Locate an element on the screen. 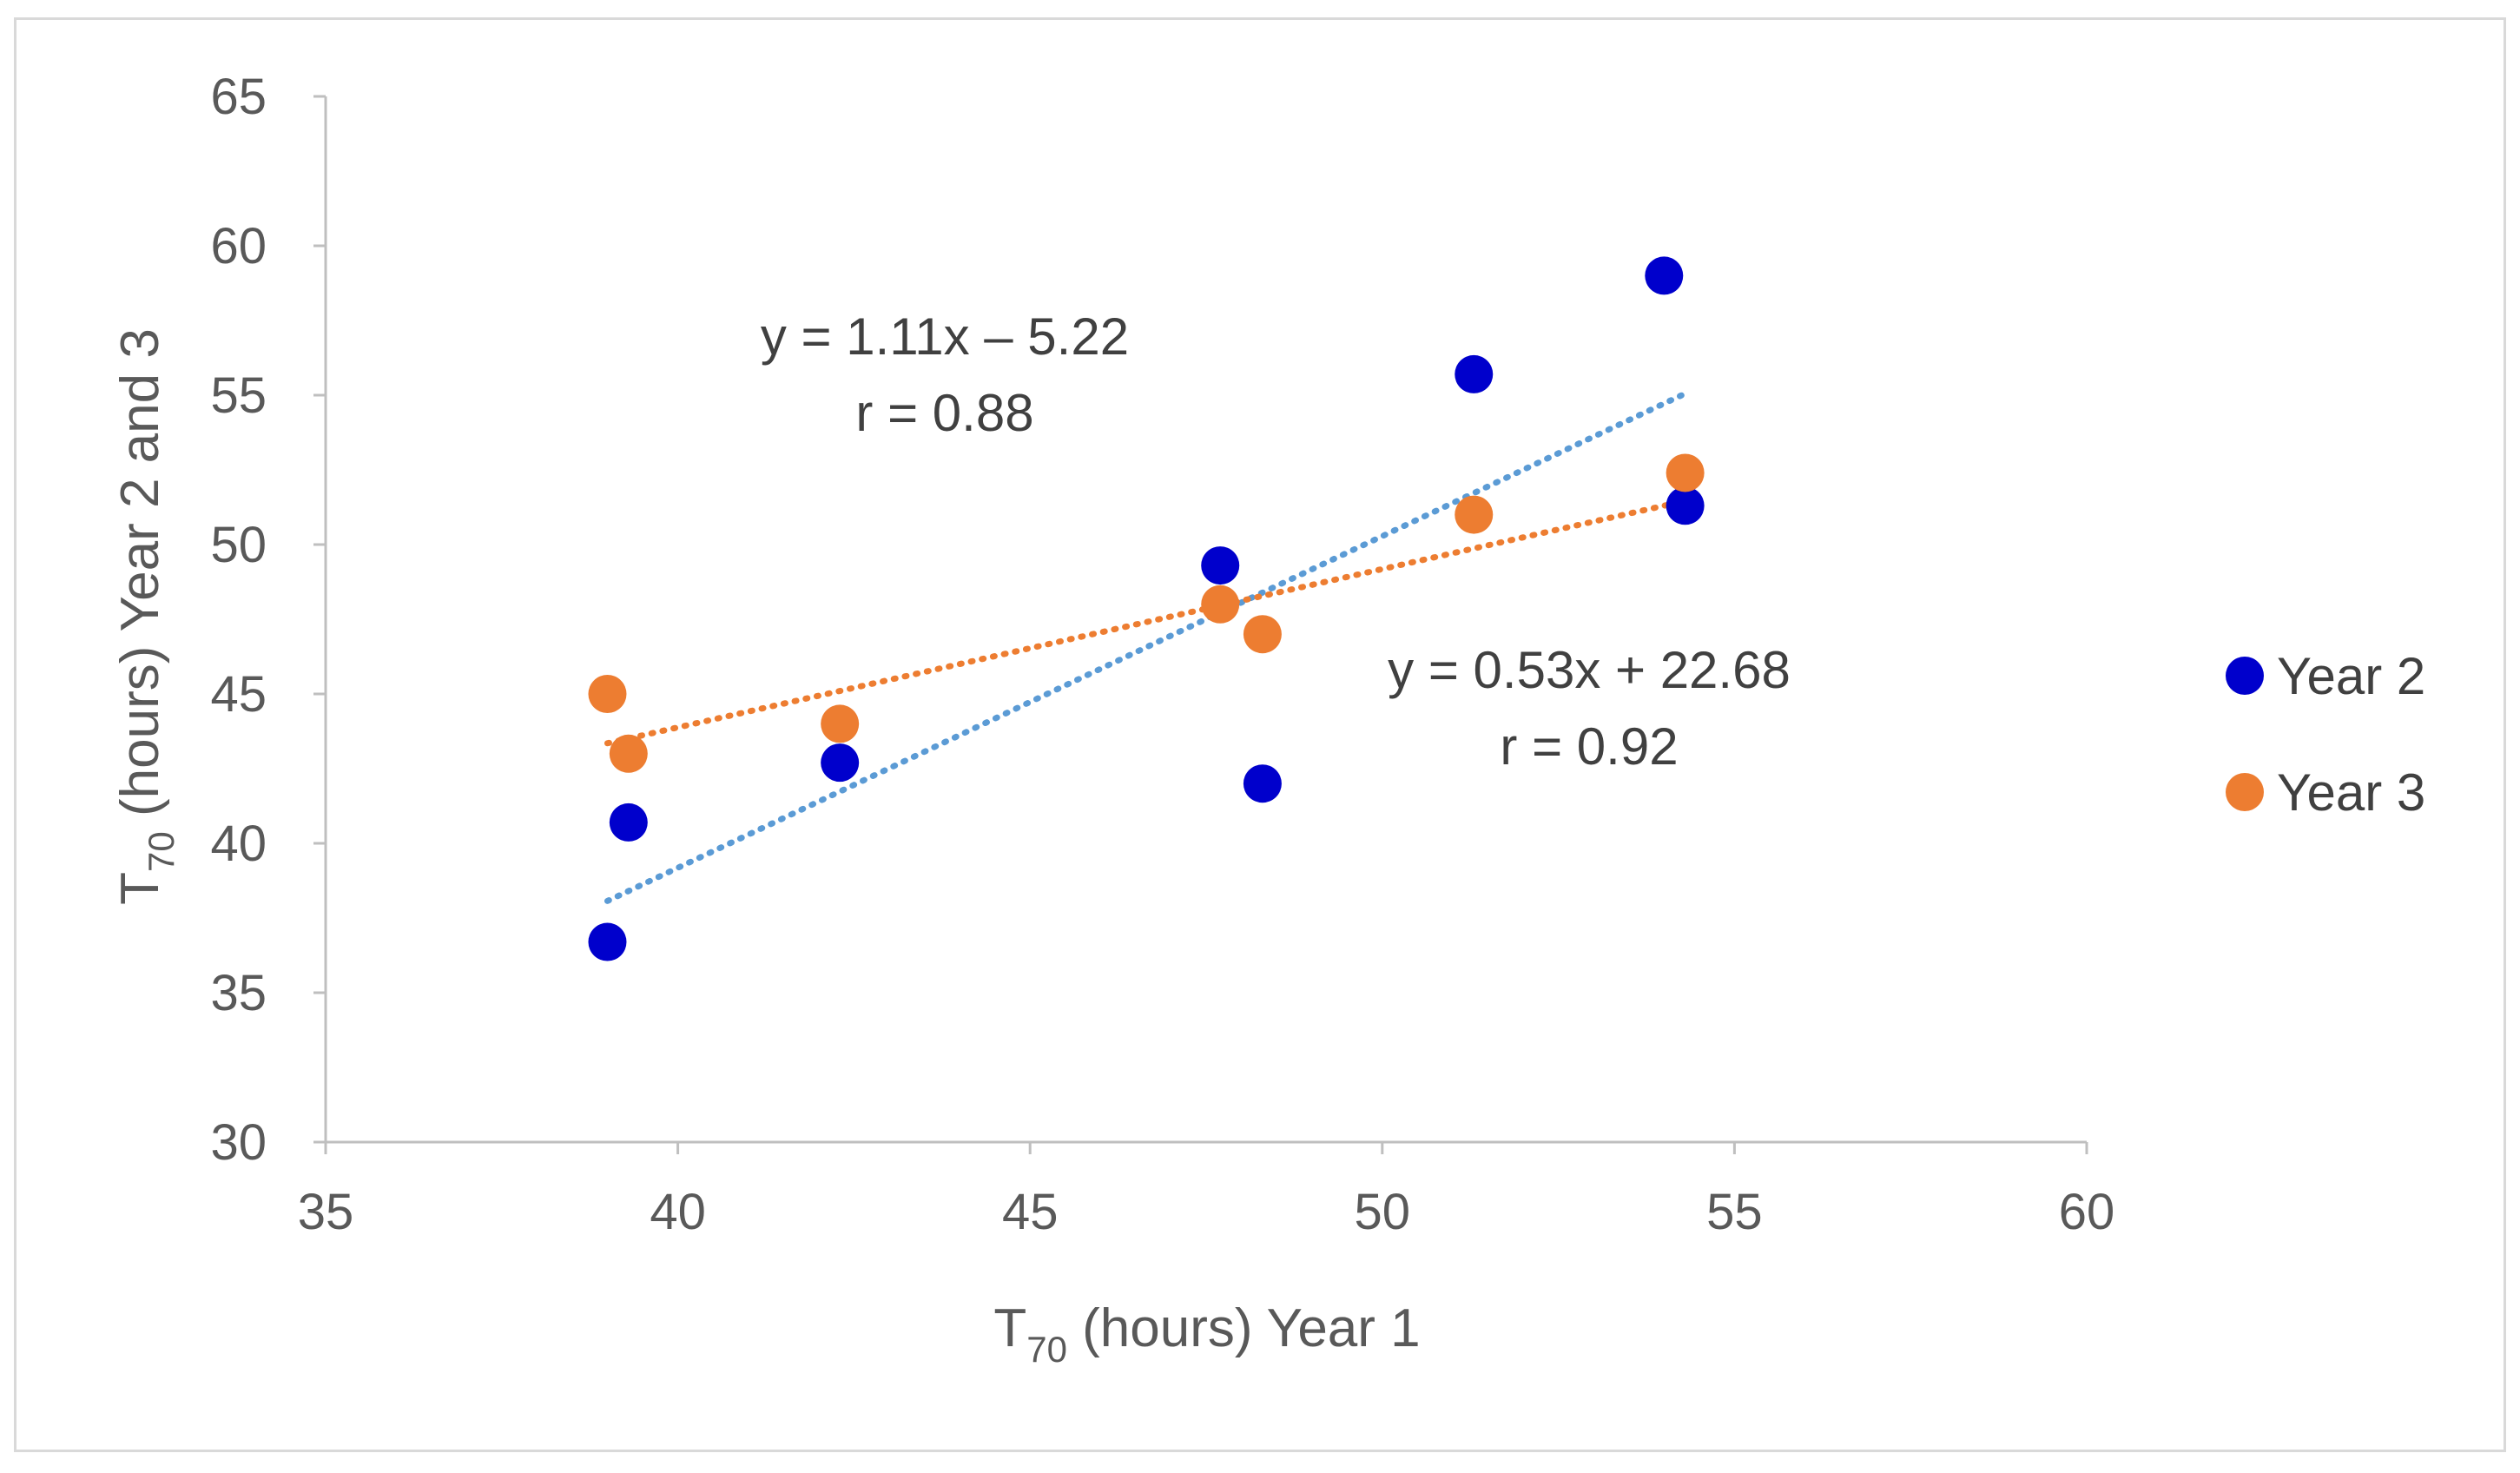 The height and width of the screenshot is (1473, 2520). x-tick-label: 50 is located at coordinates (1383, 1212).